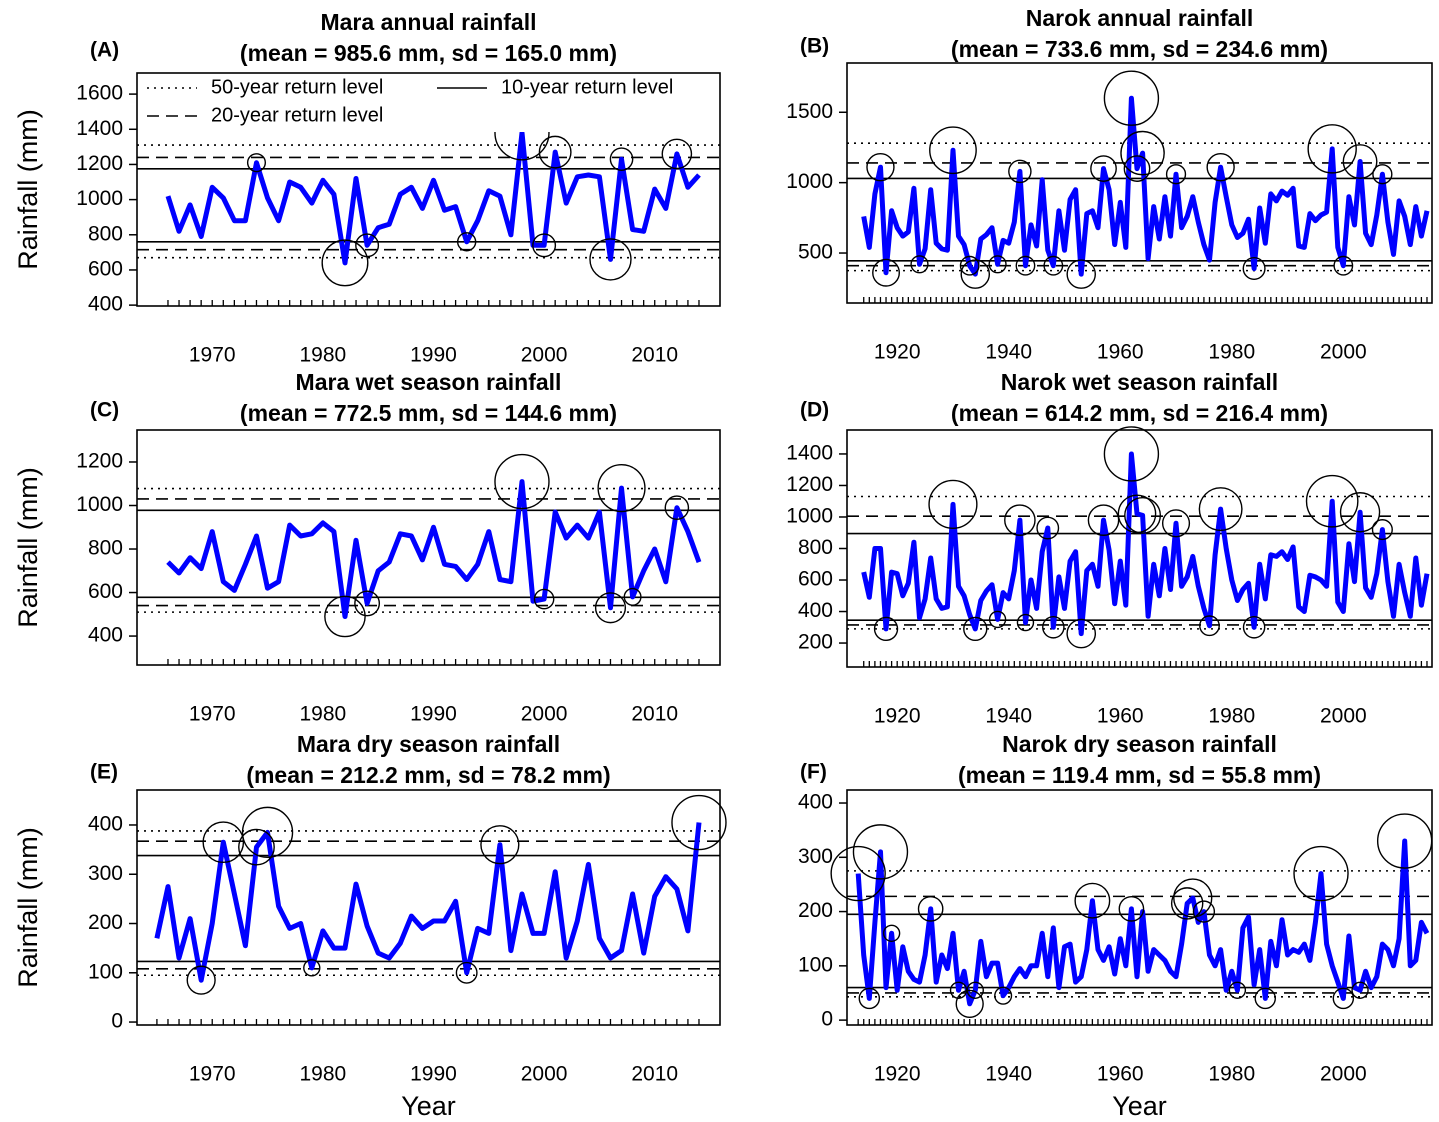  Describe the element at coordinates (1139, 775) in the screenshot. I see `panel-subtitle: (mean = 119.4 mm, sd = 55.8 mm)` at that location.